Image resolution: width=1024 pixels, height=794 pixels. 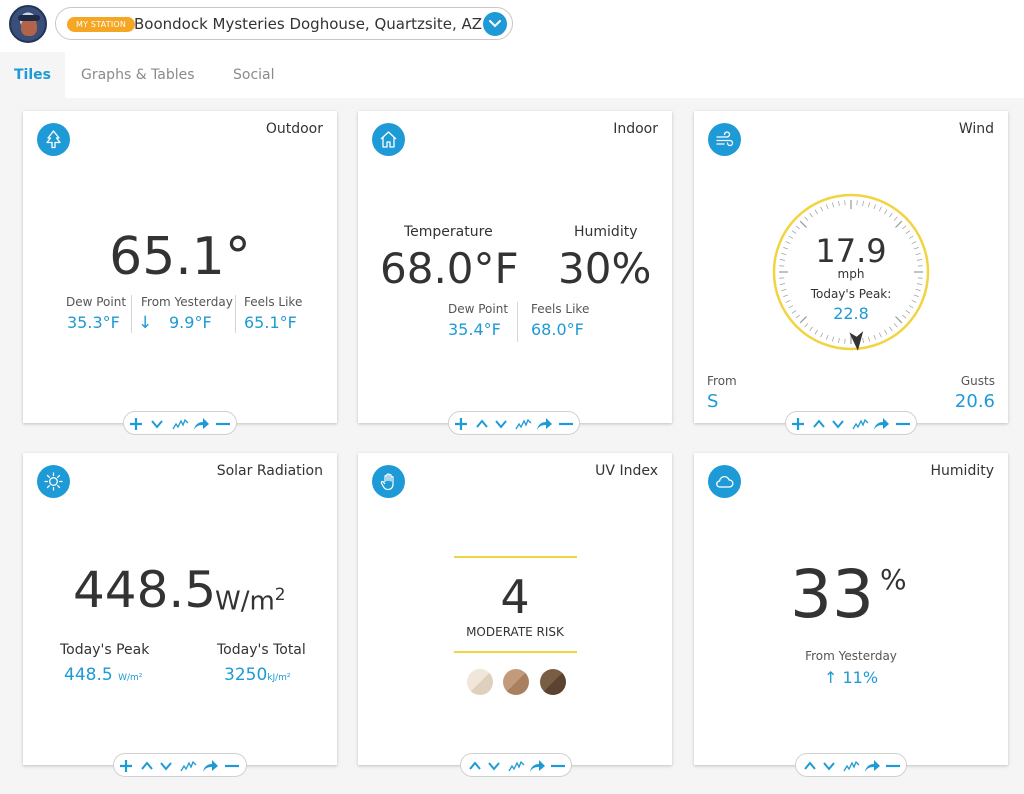 I want to click on my-station-badge: MY STATION, so click(x=101, y=24).